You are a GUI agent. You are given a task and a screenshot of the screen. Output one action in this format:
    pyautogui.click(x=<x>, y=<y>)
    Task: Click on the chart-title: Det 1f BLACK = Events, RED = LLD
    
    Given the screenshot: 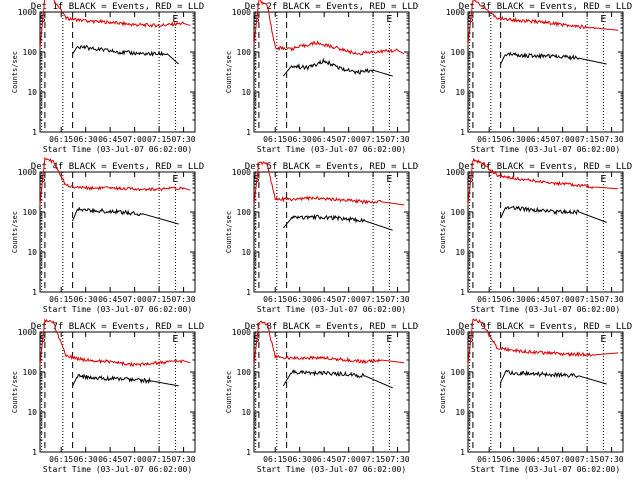 What is the action you would take?
    pyautogui.click(x=117, y=7)
    